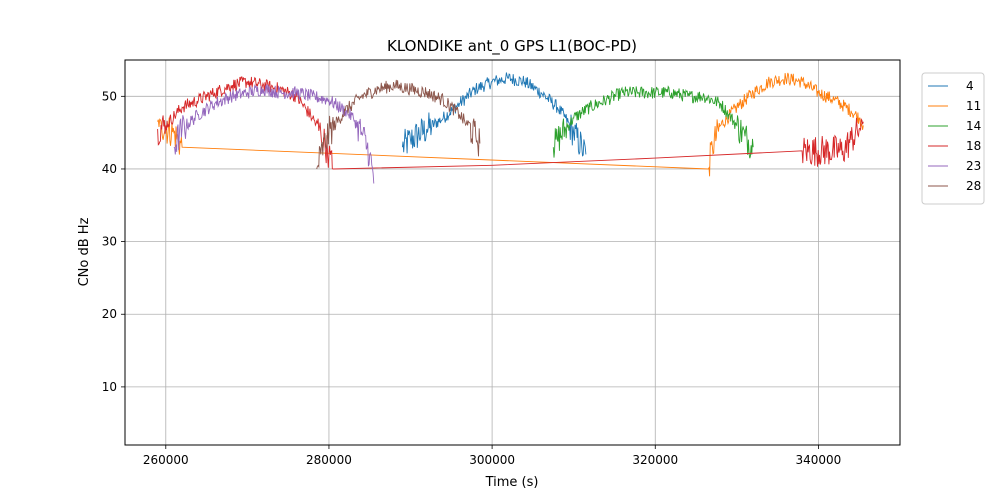  Describe the element at coordinates (109, 242) in the screenshot. I see `y-tick-label: 30` at that location.